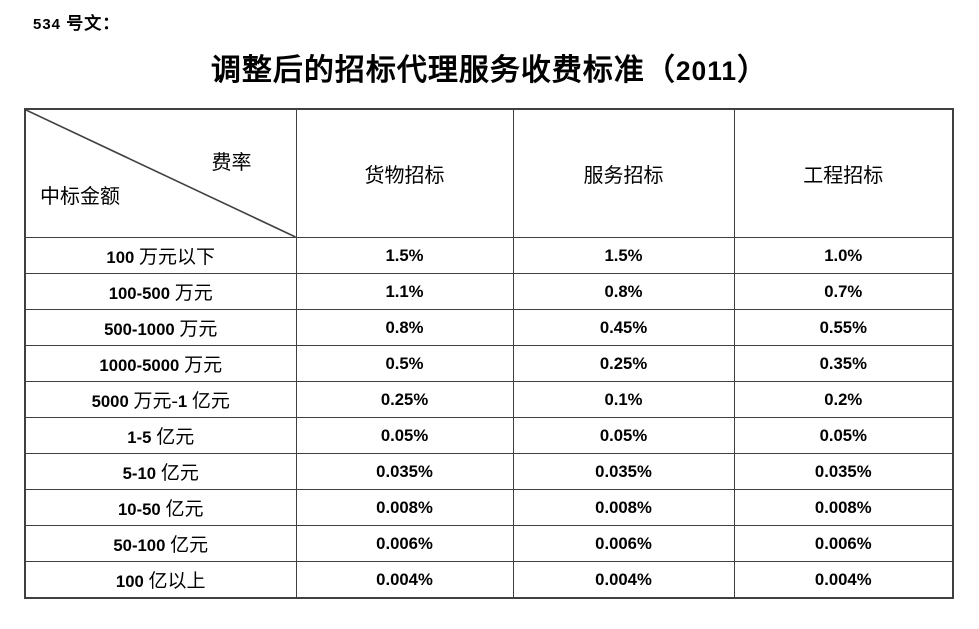 This screenshot has width=979, height=629. What do you see at coordinates (404, 173) in the screenshot?
I see `col-header-goods-bidding: 货物招标` at bounding box center [404, 173].